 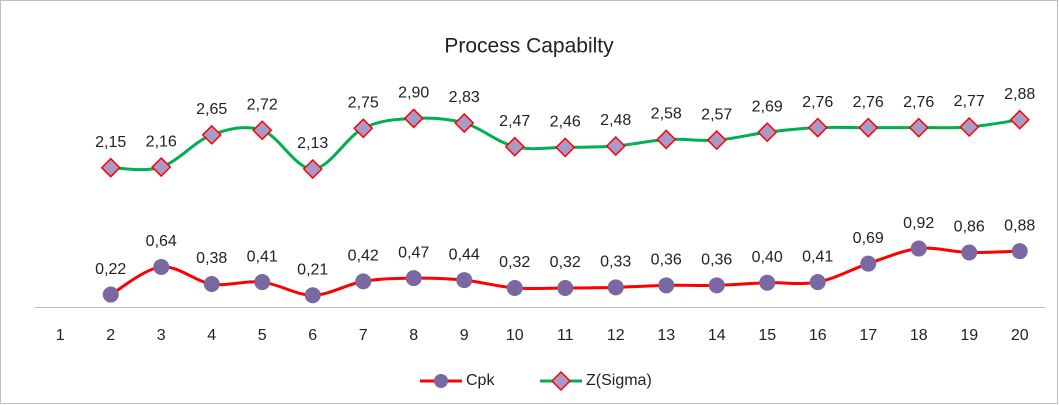 What do you see at coordinates (464, 335) in the screenshot?
I see `x-tick-label: 9` at bounding box center [464, 335].